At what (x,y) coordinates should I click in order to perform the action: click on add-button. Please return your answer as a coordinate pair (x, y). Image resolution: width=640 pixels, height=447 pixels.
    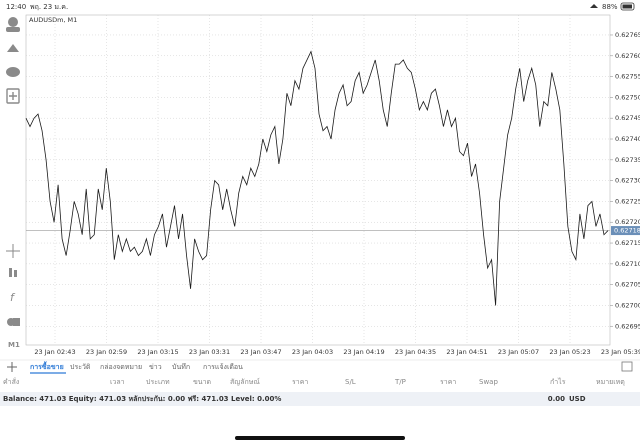
    Looking at the image, I should click on (12, 367).